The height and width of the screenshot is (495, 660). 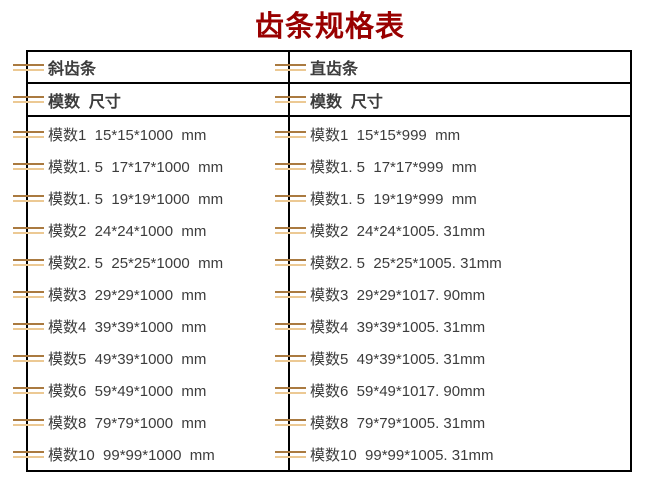 I want to click on spec-row: 模数4 39*39*1005. 31mm, so click(x=452, y=326).